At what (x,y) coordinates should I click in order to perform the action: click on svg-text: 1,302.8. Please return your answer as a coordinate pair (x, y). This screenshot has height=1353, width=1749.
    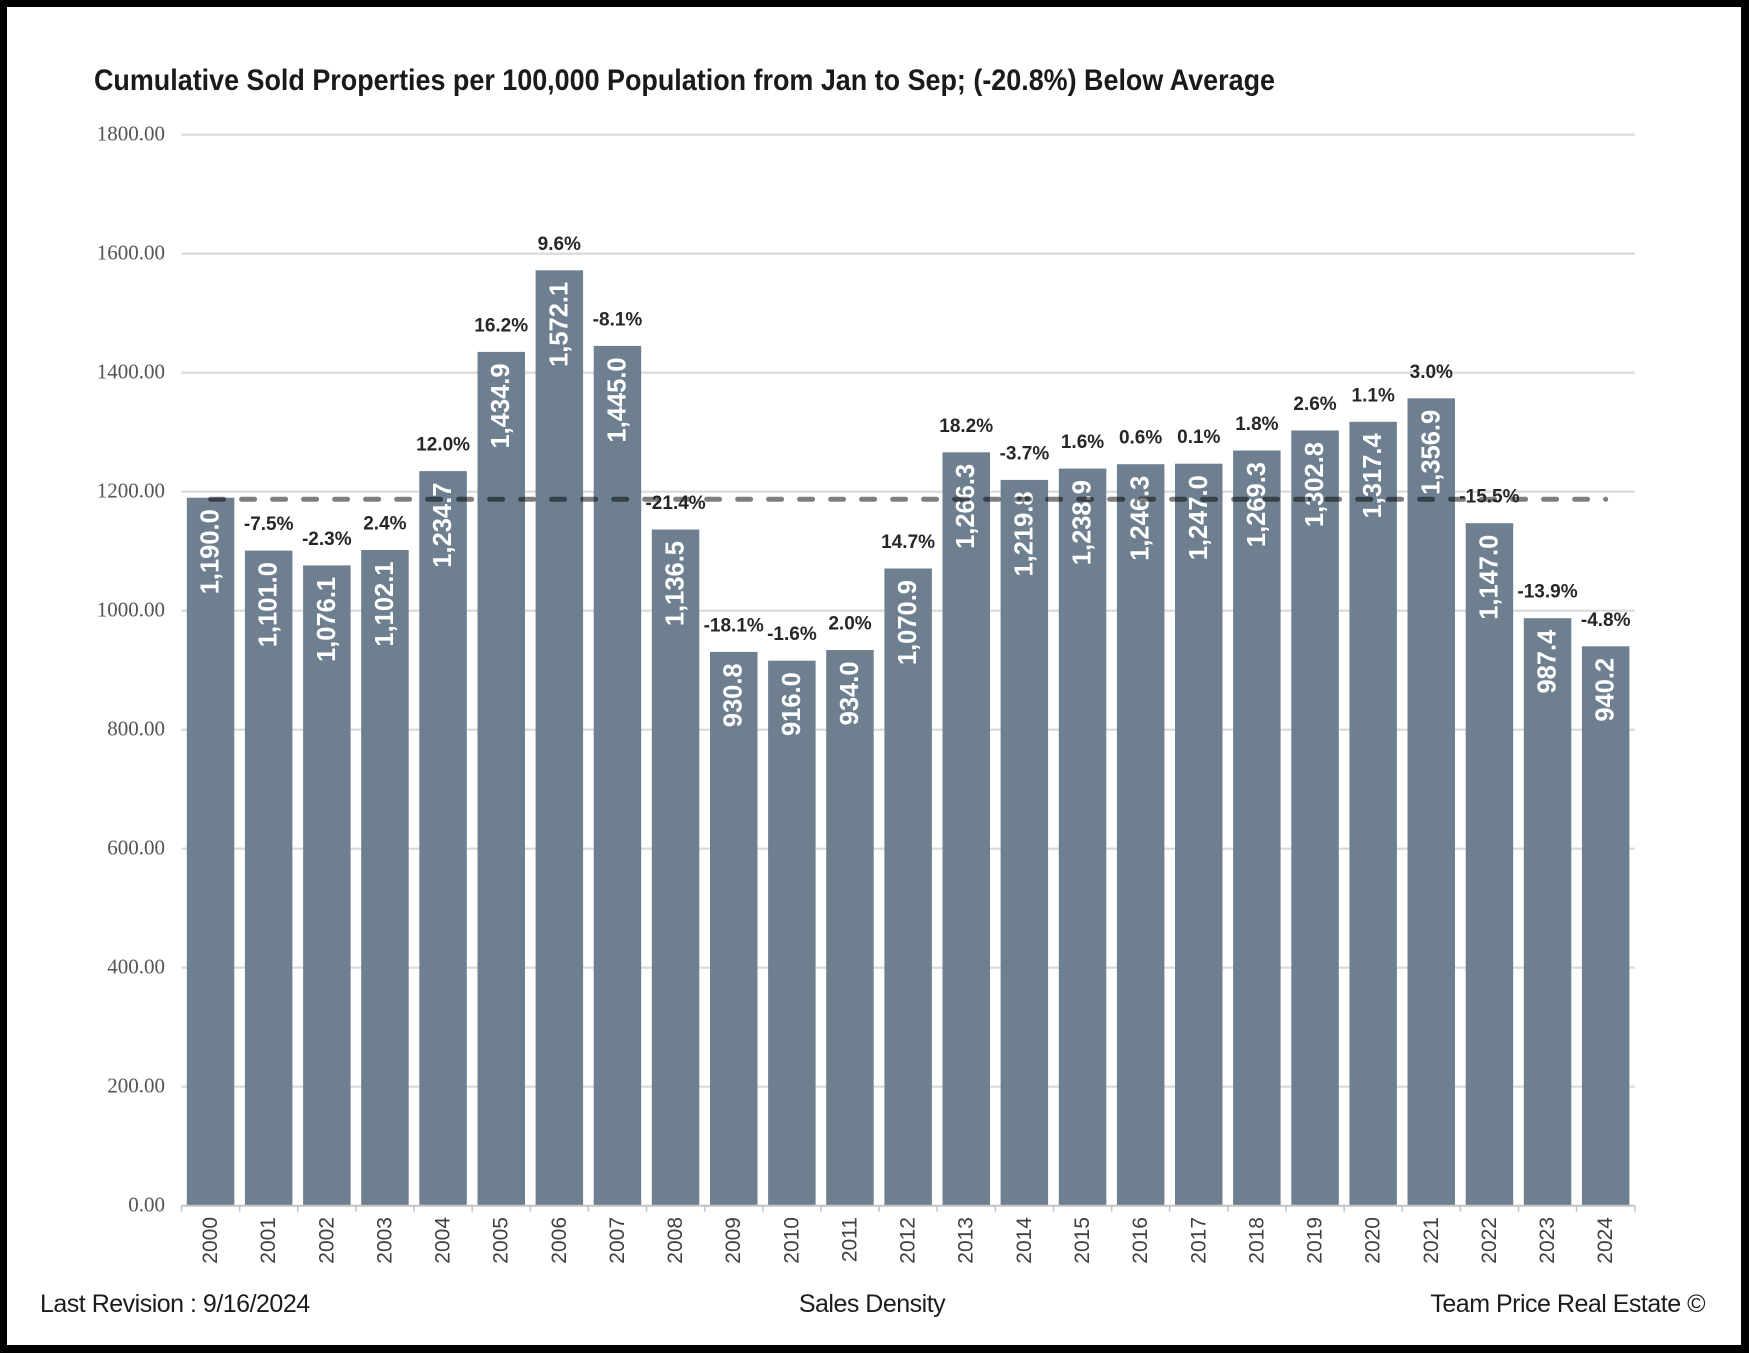
    Looking at the image, I should click on (1315, 484).